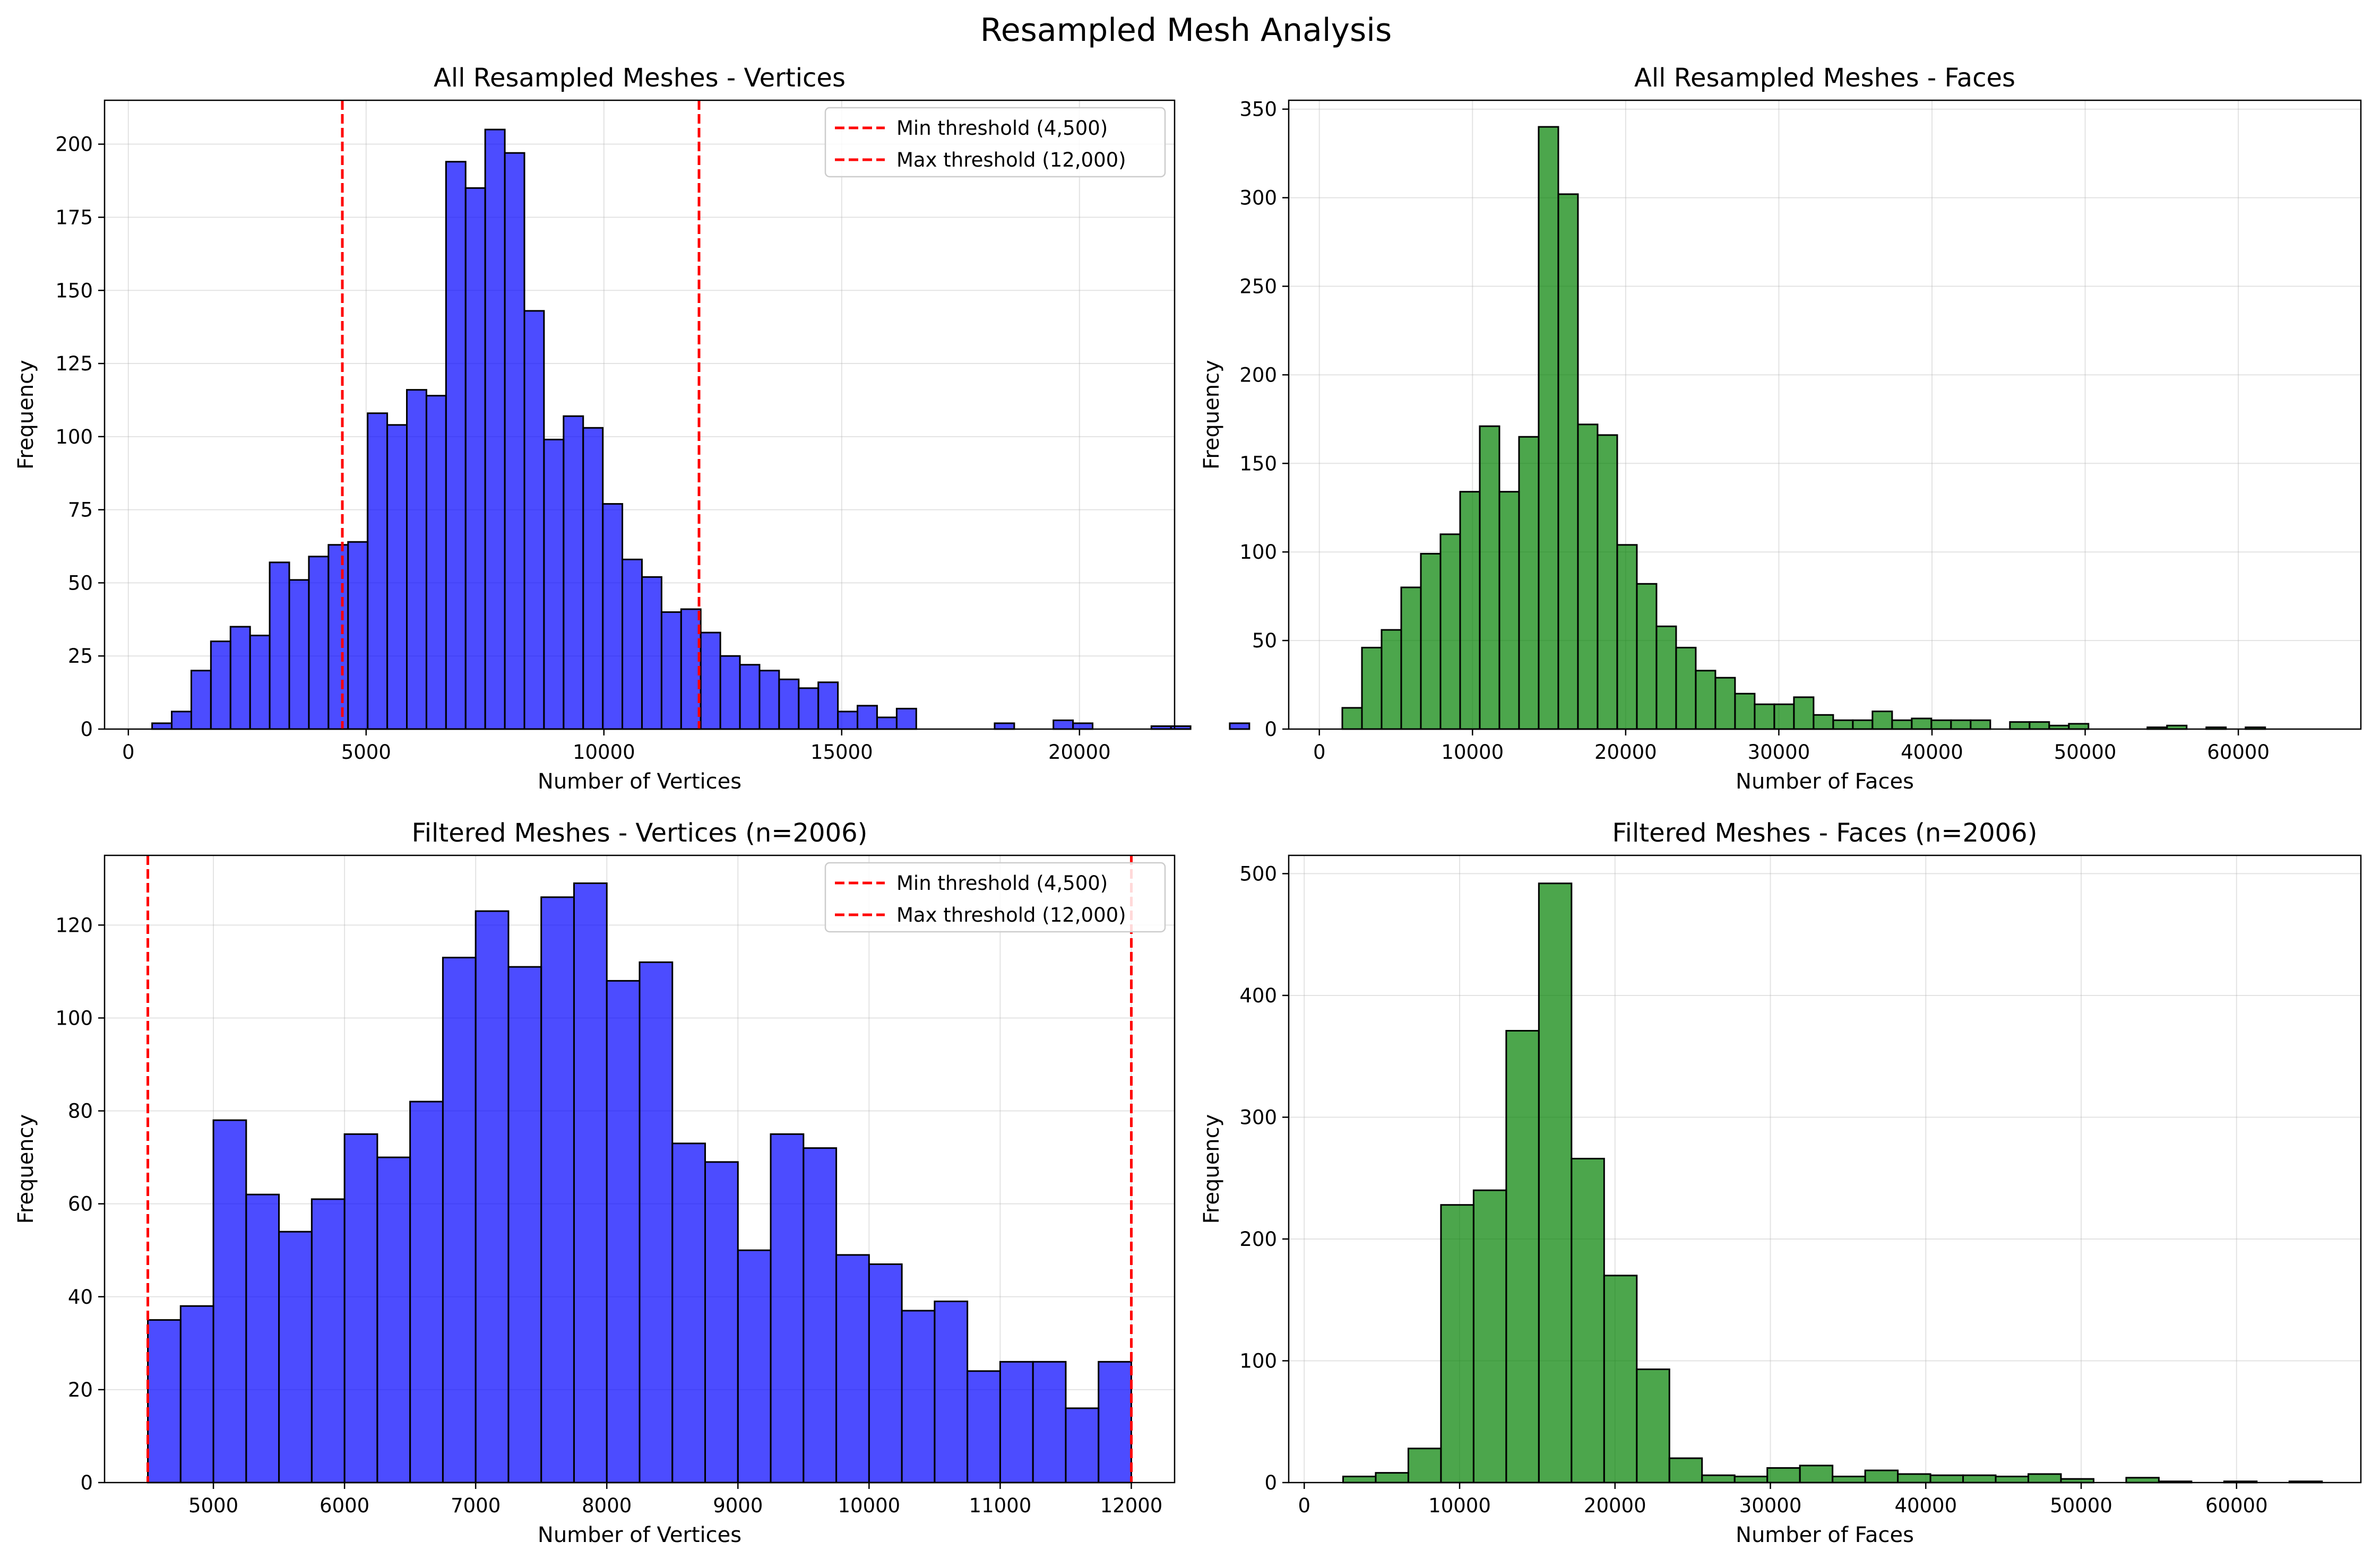  Describe the element at coordinates (1258, 286) in the screenshot. I see `y-tick-label: 250` at that location.